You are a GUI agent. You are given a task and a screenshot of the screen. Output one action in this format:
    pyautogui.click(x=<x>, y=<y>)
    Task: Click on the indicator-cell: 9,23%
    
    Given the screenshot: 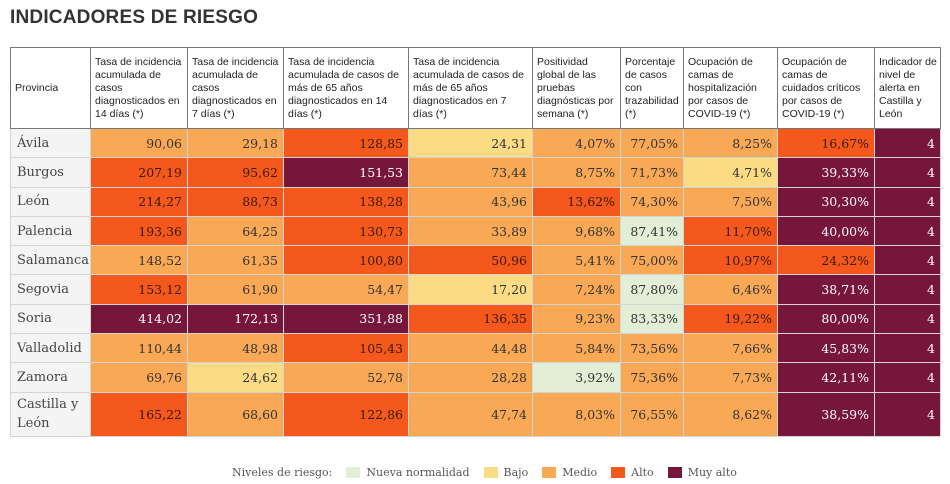 What is the action you would take?
    pyautogui.click(x=576, y=319)
    